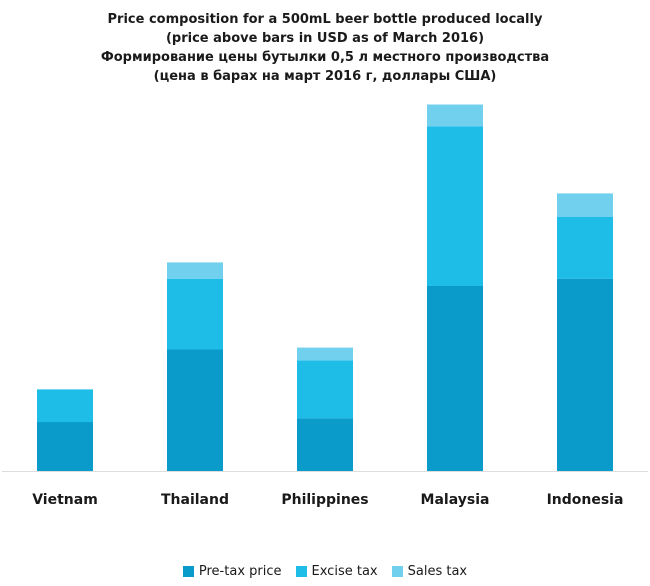 This screenshot has width=650, height=586. I want to click on legend-item-pre-tax: Pre-tax price, so click(232, 571).